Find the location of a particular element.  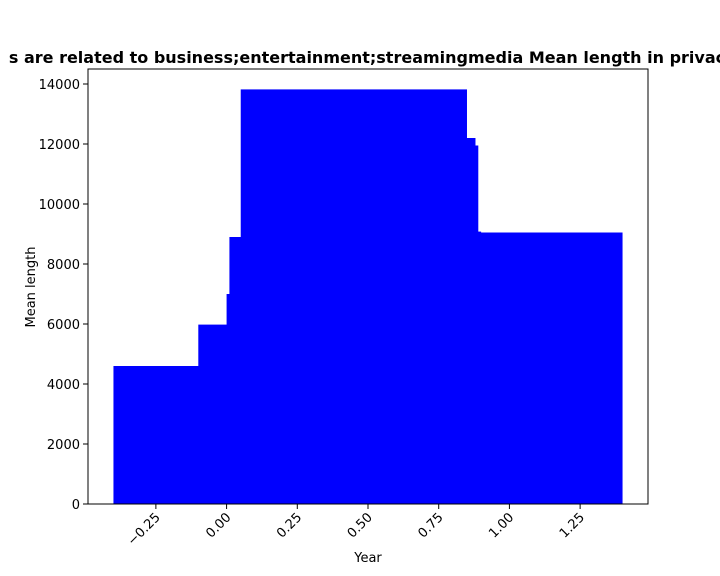

y-tick-label: 6000 is located at coordinates (63, 325).